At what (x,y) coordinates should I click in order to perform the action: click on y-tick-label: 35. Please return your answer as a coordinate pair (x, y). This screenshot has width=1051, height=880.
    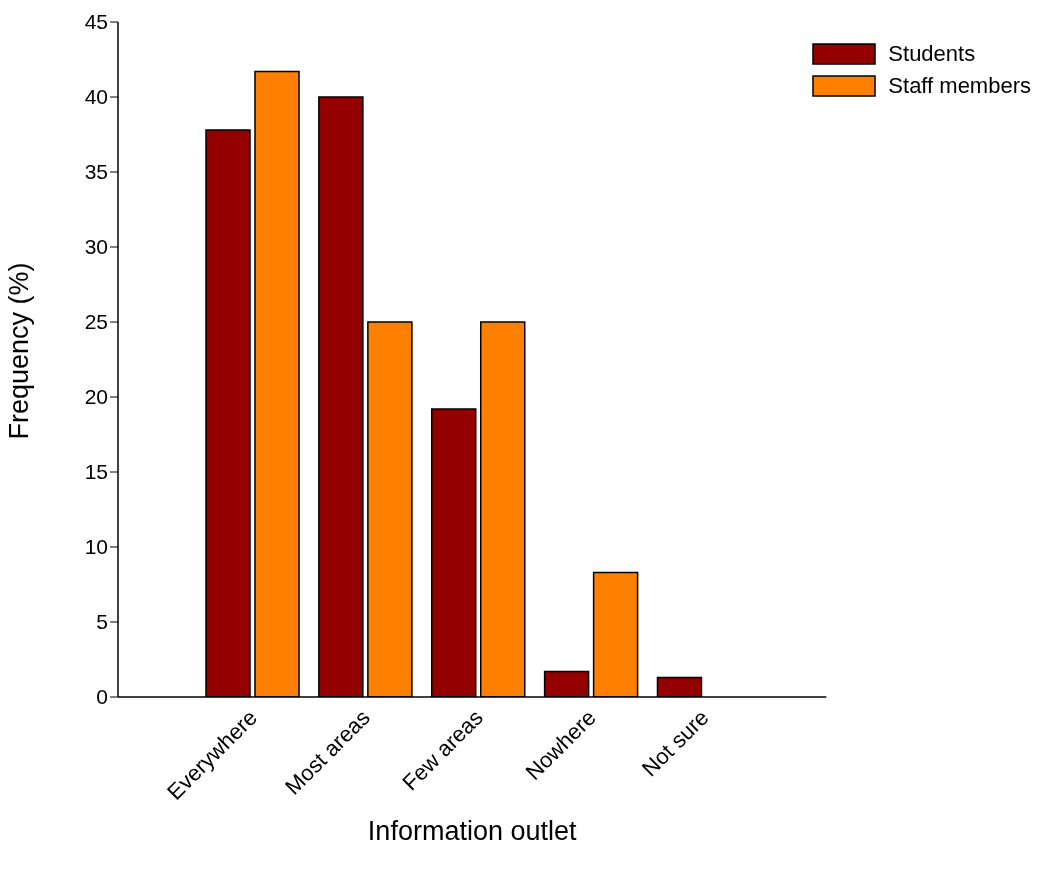
    Looking at the image, I should click on (96, 172).